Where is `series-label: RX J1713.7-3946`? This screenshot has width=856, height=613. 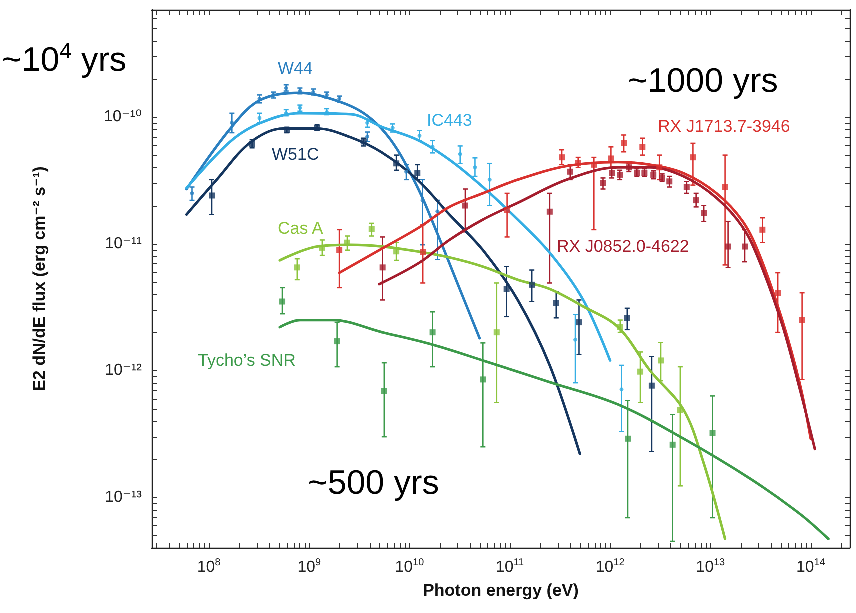 series-label: RX J1713.7-3946 is located at coordinates (724, 126).